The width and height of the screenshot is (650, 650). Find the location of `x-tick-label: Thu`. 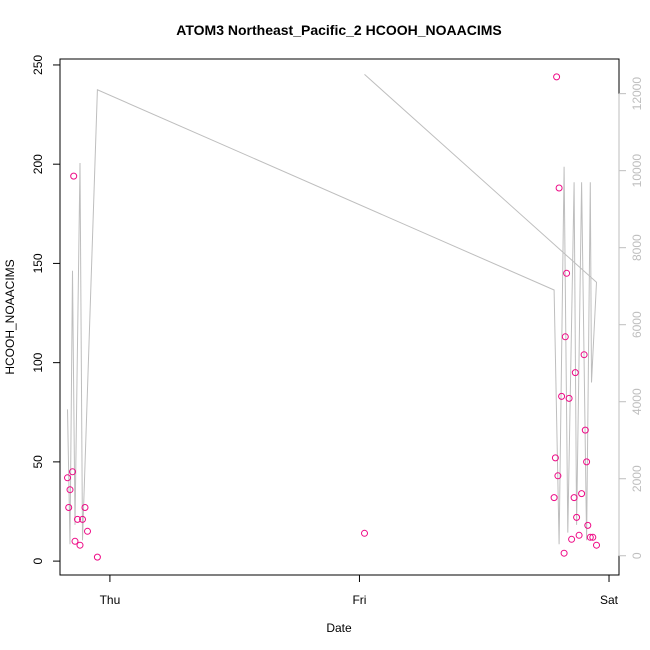

x-tick-label: Thu is located at coordinates (110, 600).